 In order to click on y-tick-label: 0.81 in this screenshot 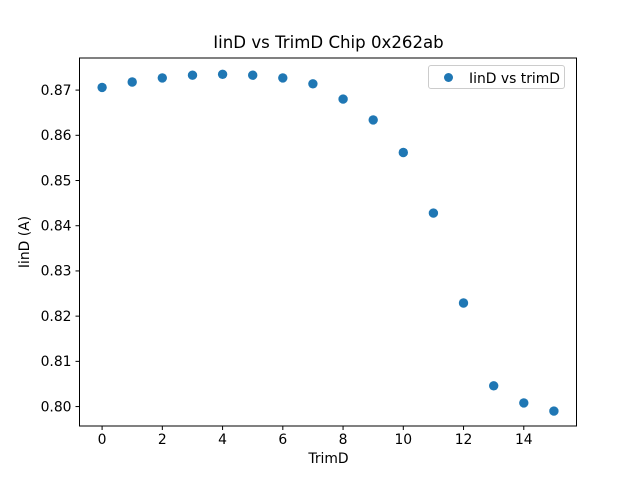, I will do `click(56, 362)`.